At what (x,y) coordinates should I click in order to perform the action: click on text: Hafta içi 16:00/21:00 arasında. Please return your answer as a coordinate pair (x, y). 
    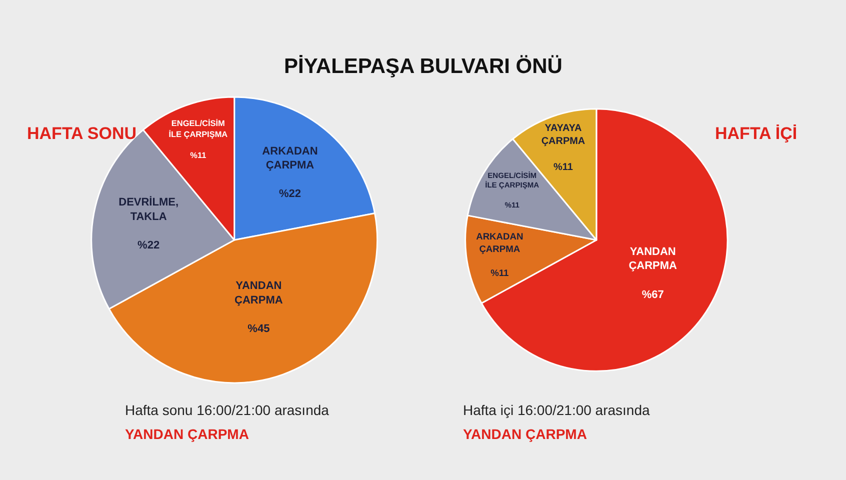
    Looking at the image, I should click on (556, 410).